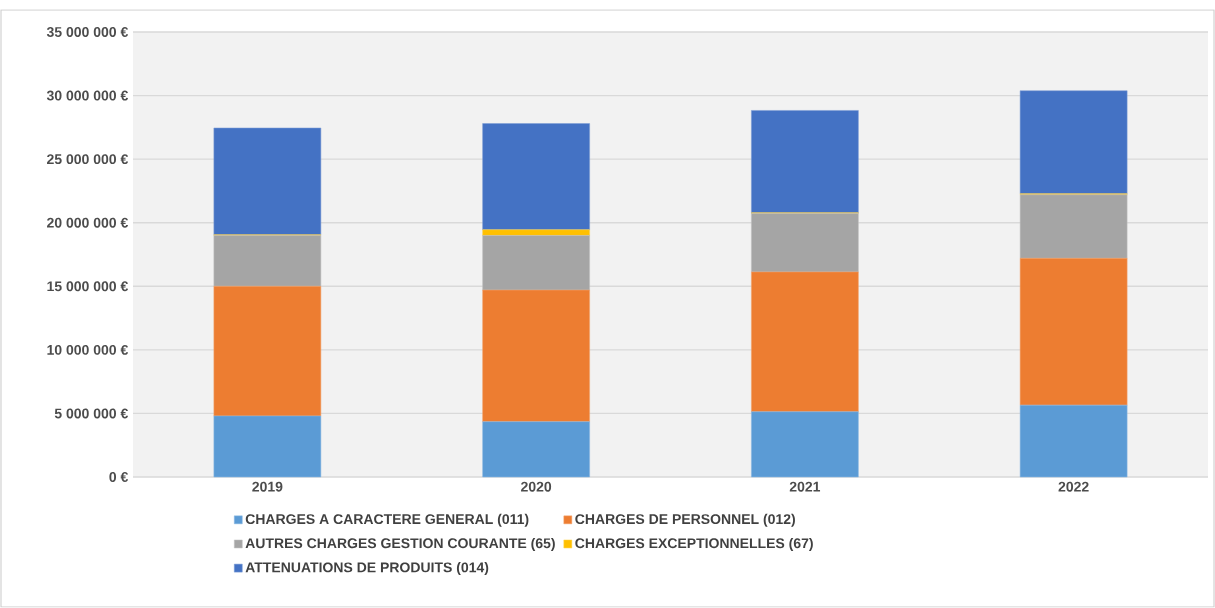  I want to click on y-tick-label: 10 000 000 €, so click(88, 349).